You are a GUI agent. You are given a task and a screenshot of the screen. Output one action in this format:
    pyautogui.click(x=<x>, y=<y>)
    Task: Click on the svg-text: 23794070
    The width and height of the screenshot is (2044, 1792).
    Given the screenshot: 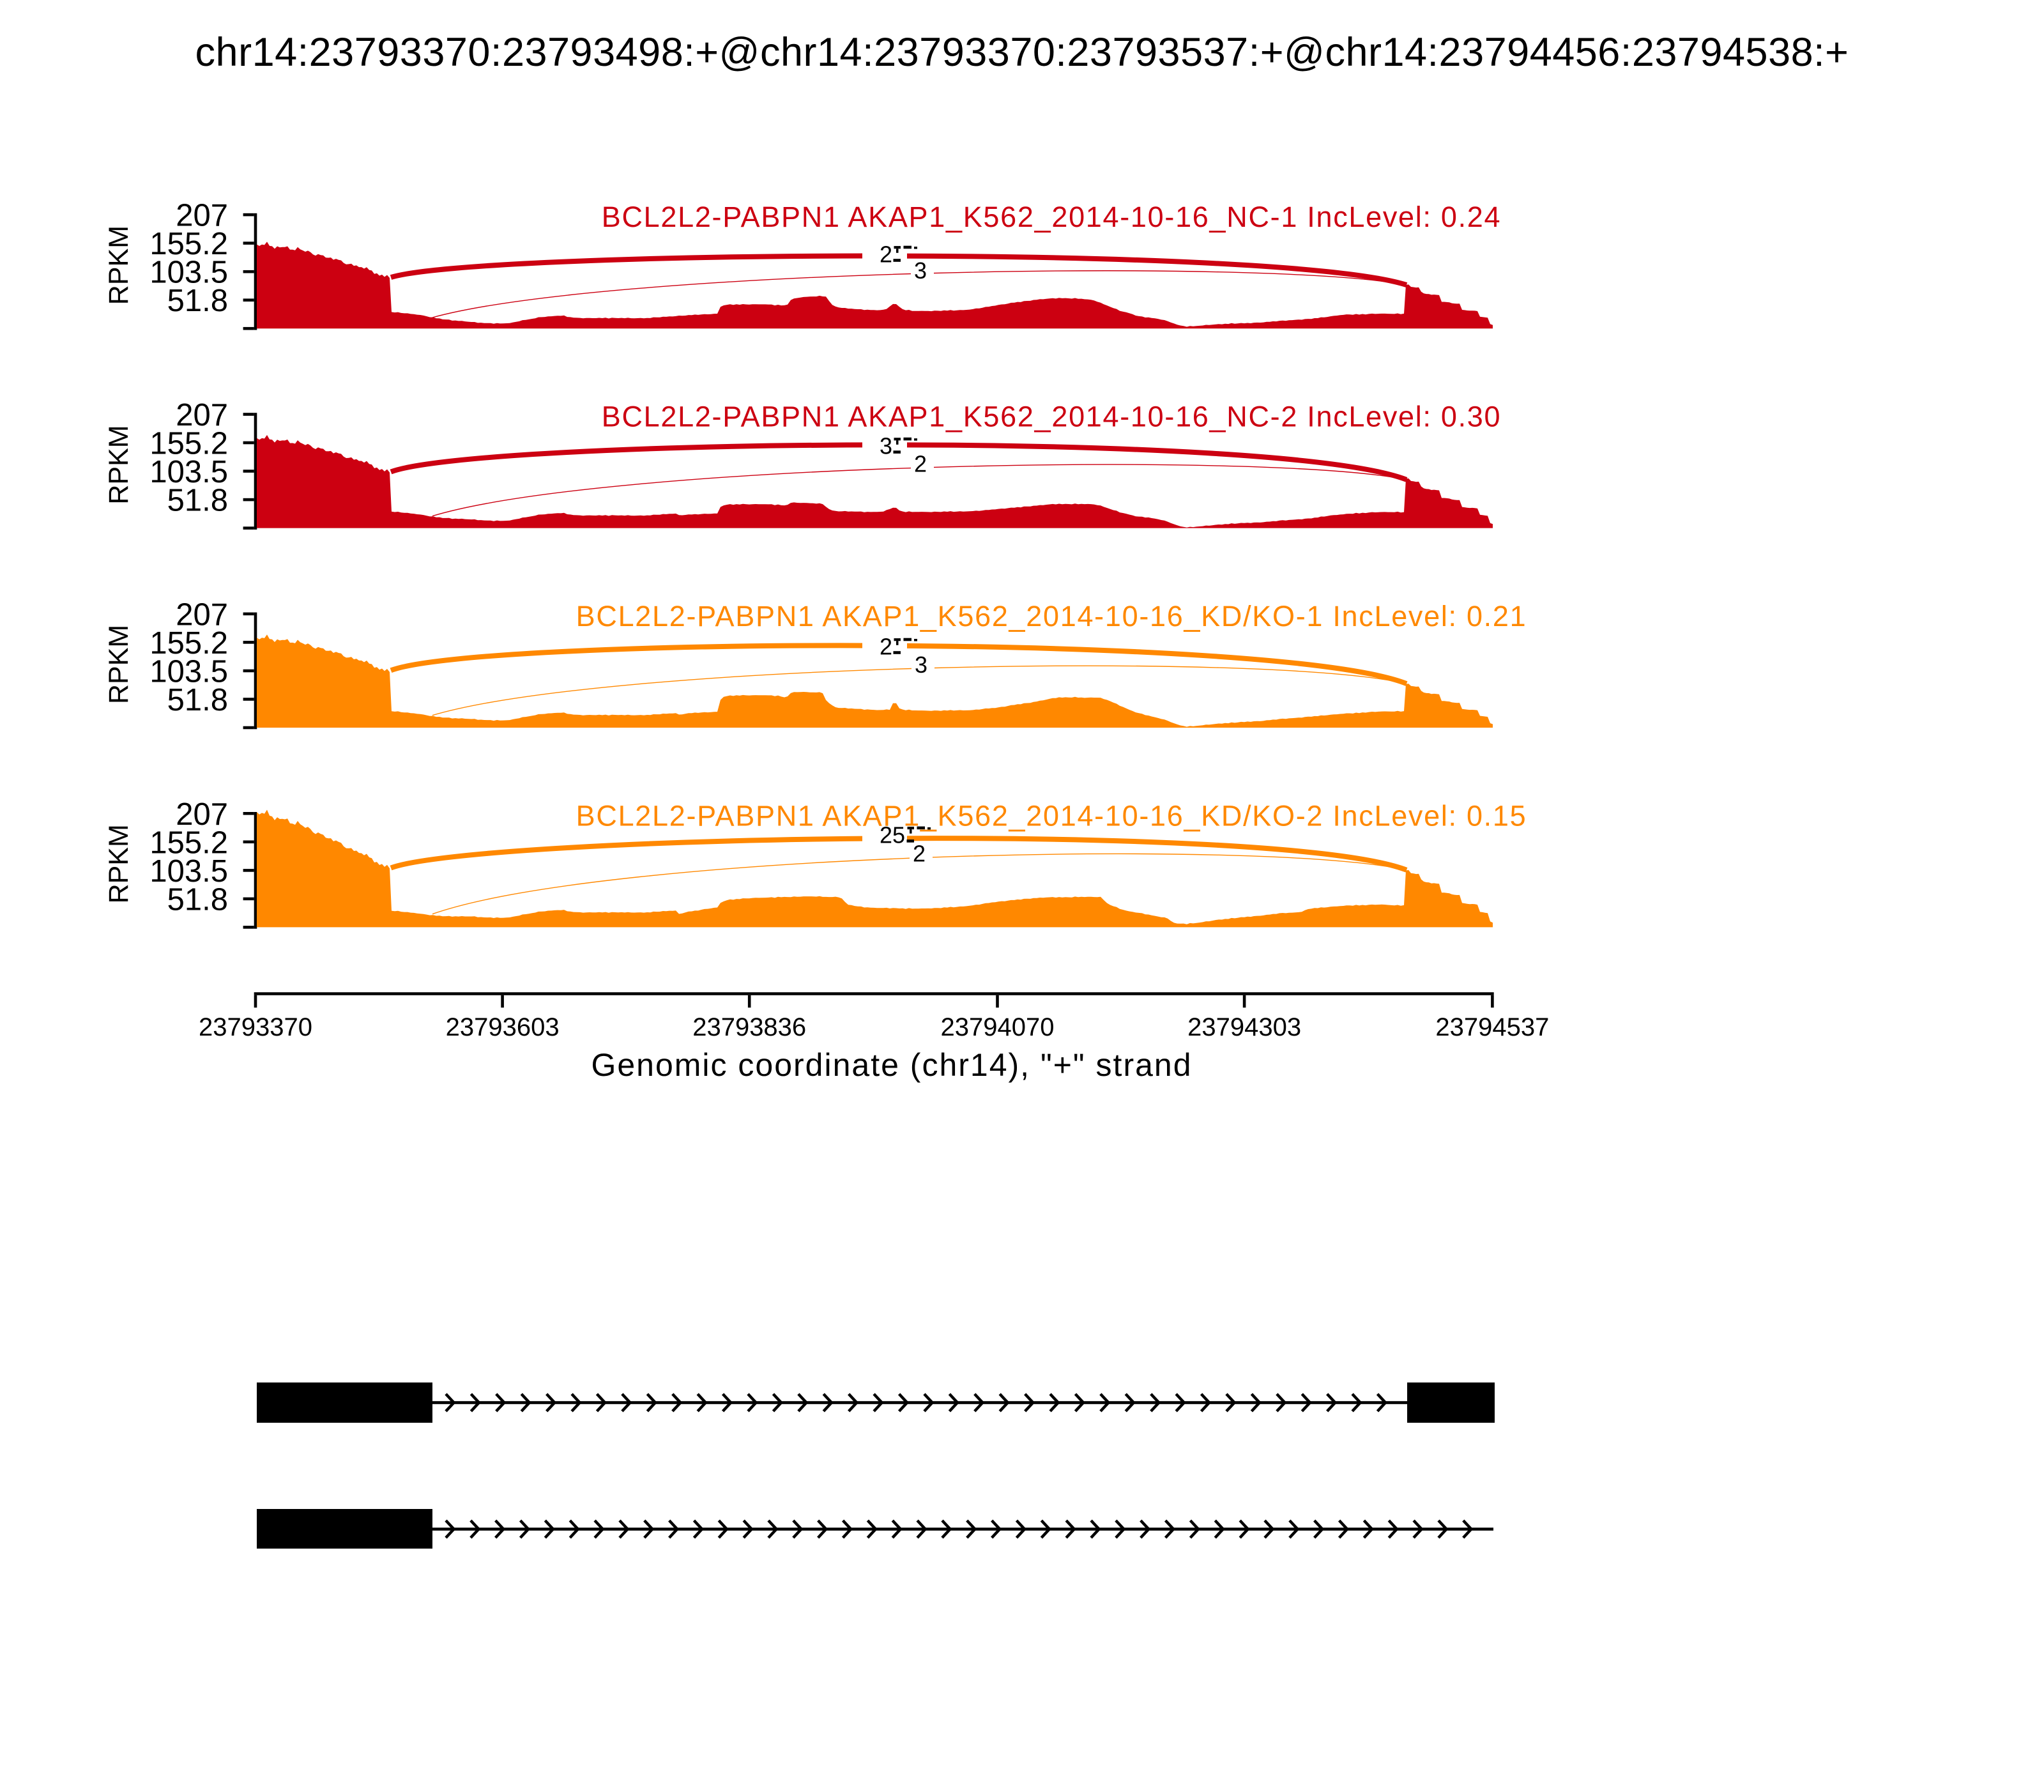 What is the action you would take?
    pyautogui.click(x=998, y=1027)
    